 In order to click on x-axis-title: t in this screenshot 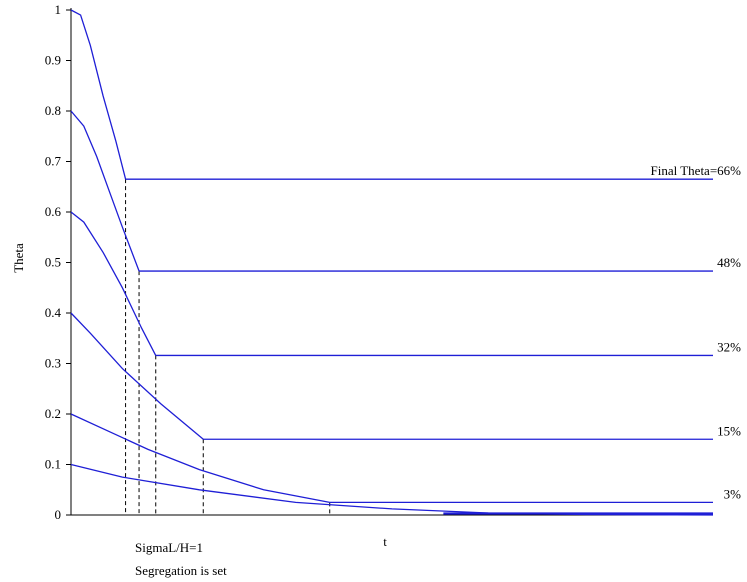, I will do `click(385, 541)`.